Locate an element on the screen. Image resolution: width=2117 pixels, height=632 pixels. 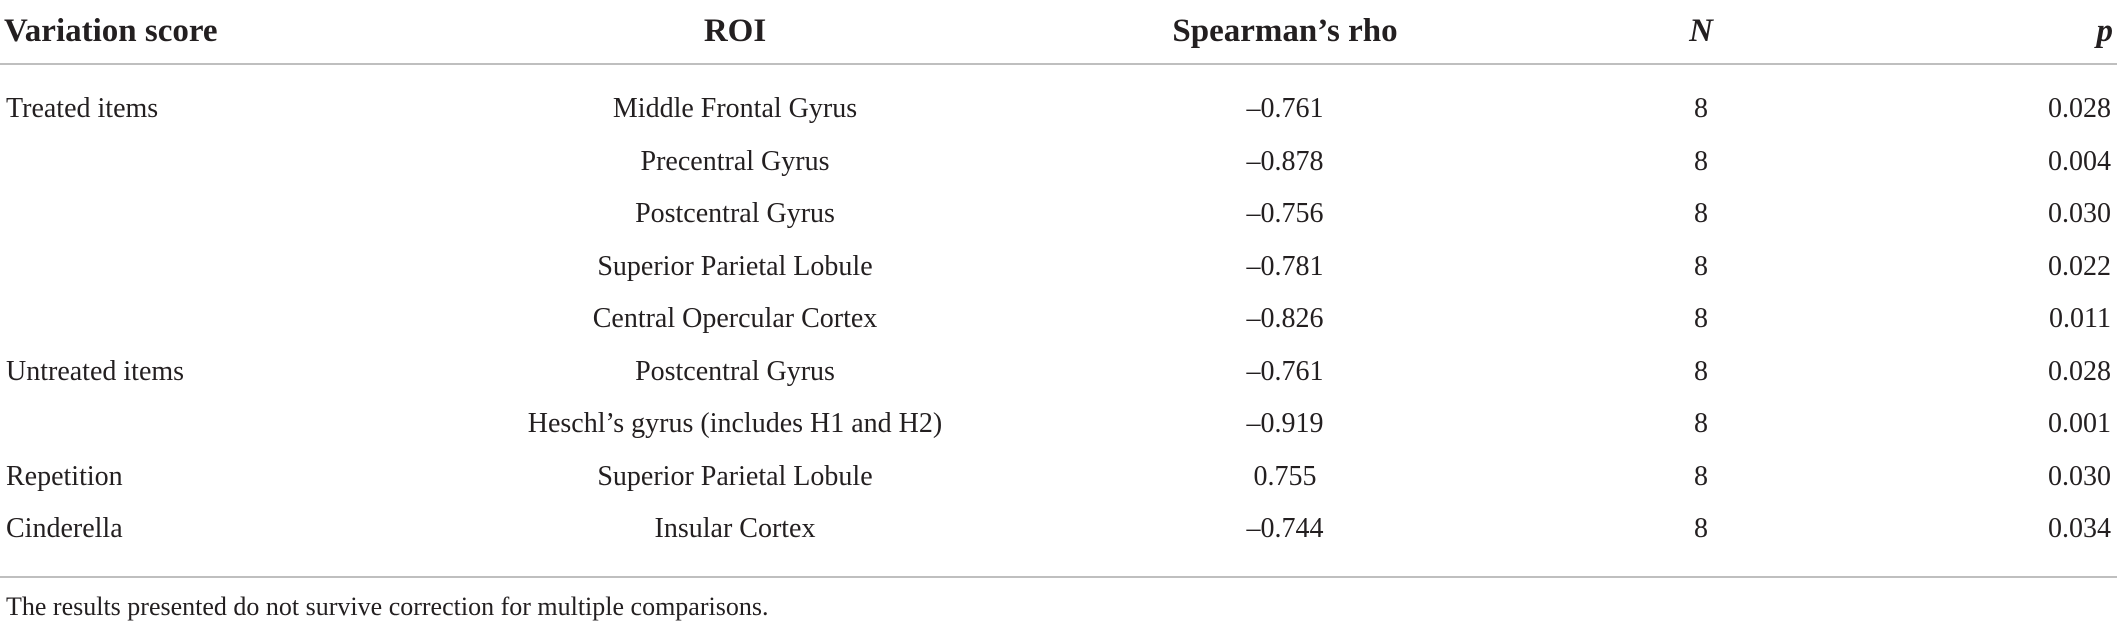
cell-roi: Heschl’s gyrus (includes H1 and H2) is located at coordinates (735, 424).